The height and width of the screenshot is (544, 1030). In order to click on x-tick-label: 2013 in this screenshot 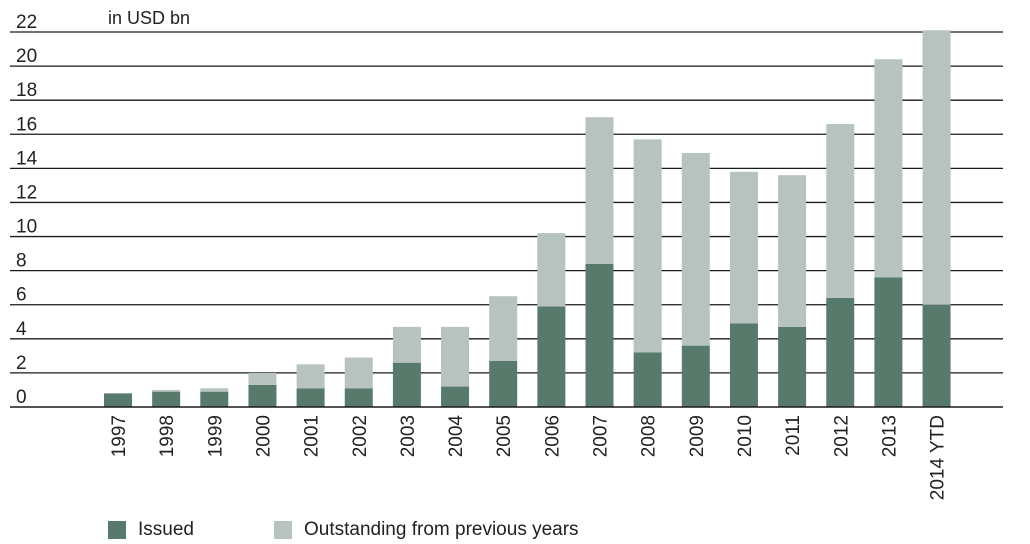, I will do `click(889, 436)`.